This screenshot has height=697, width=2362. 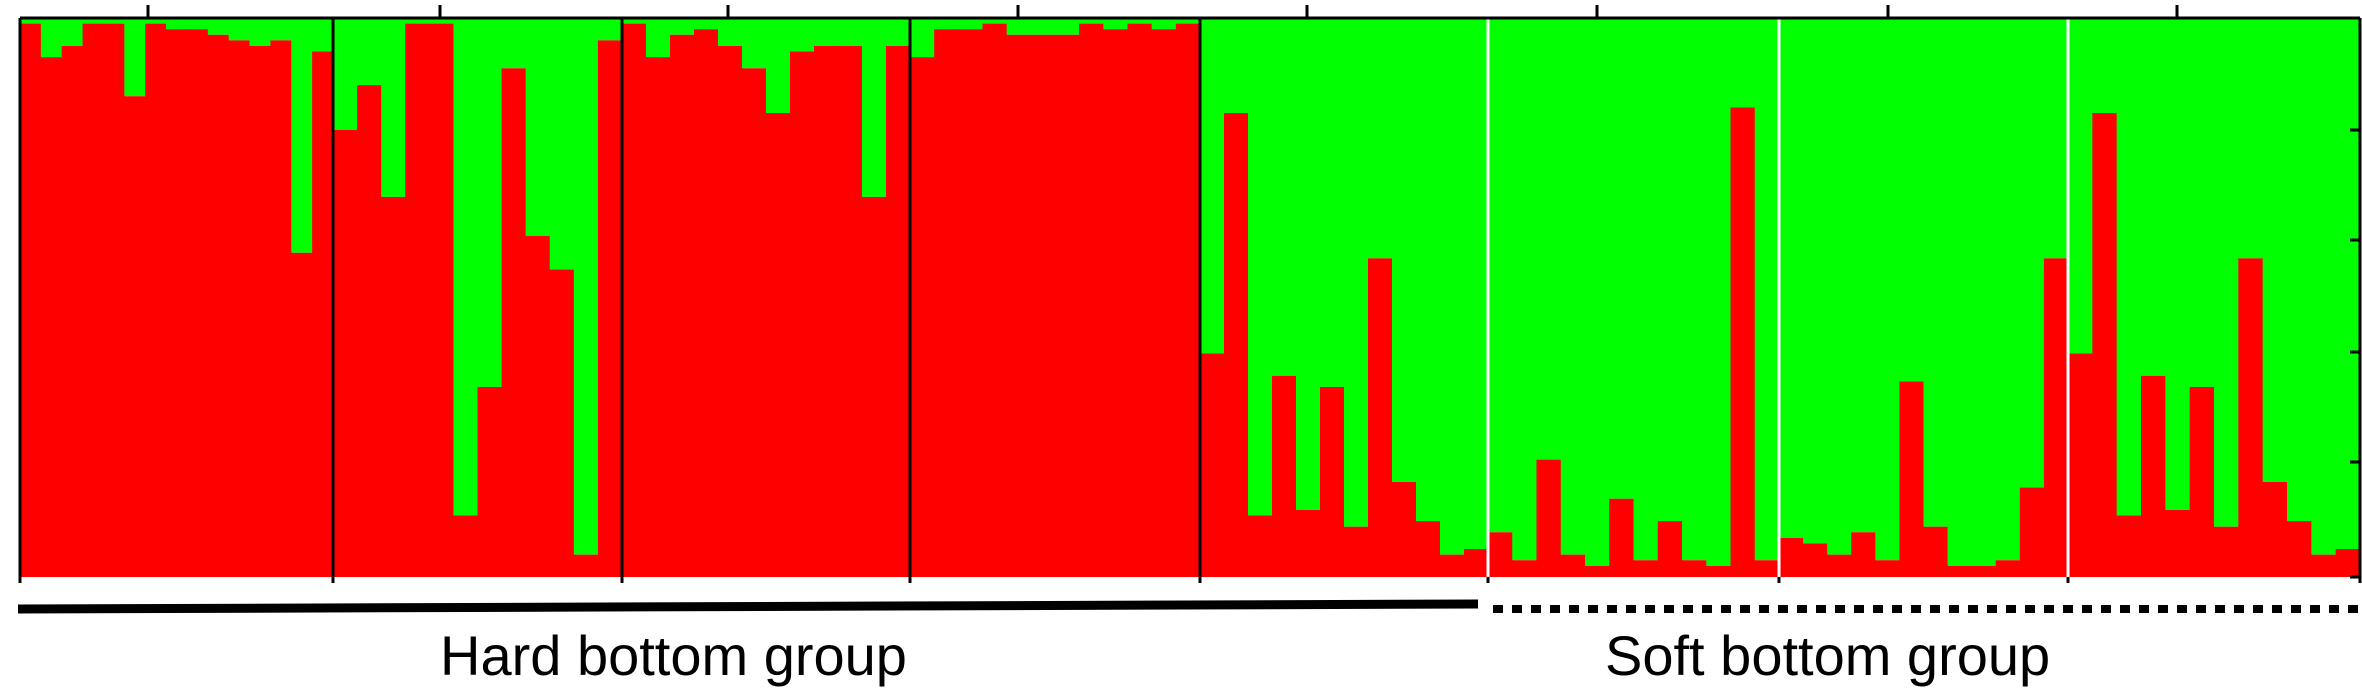 I want to click on hard-bottom-group-bar, so click(x=748, y=606).